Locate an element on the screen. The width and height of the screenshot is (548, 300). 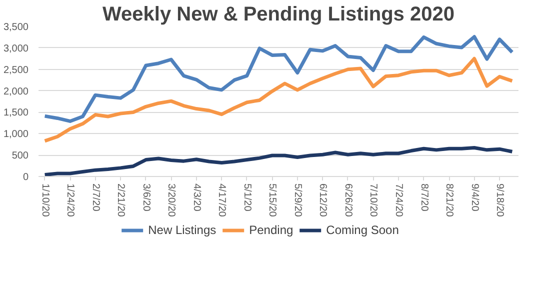
y-tick-label: 0 is located at coordinates (25, 177).